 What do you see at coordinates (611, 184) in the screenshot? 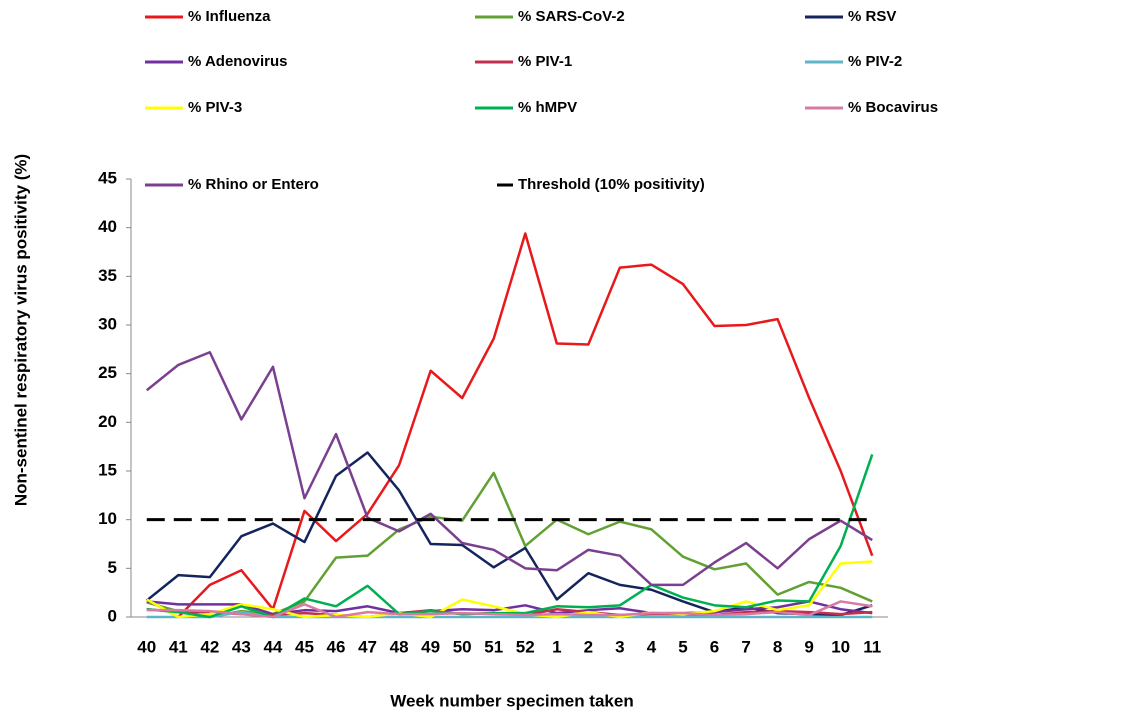
I see `legend-label: Threshold (10% positivity)` at bounding box center [611, 184].